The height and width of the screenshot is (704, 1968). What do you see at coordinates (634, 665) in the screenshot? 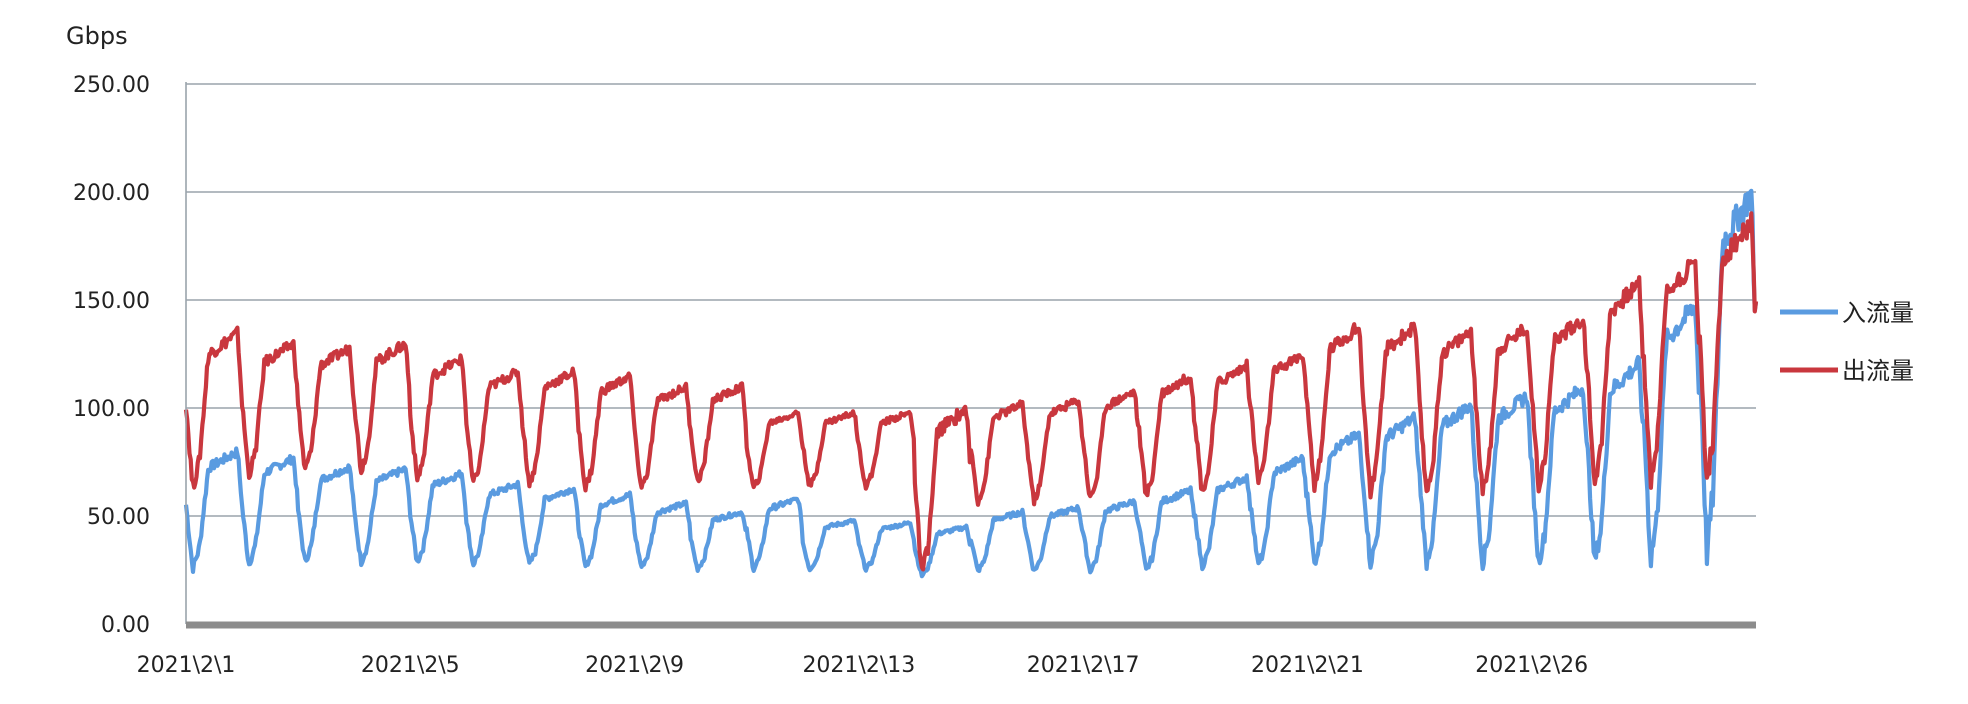
I see `x-tick-label: 2021\2\9` at bounding box center [634, 665].